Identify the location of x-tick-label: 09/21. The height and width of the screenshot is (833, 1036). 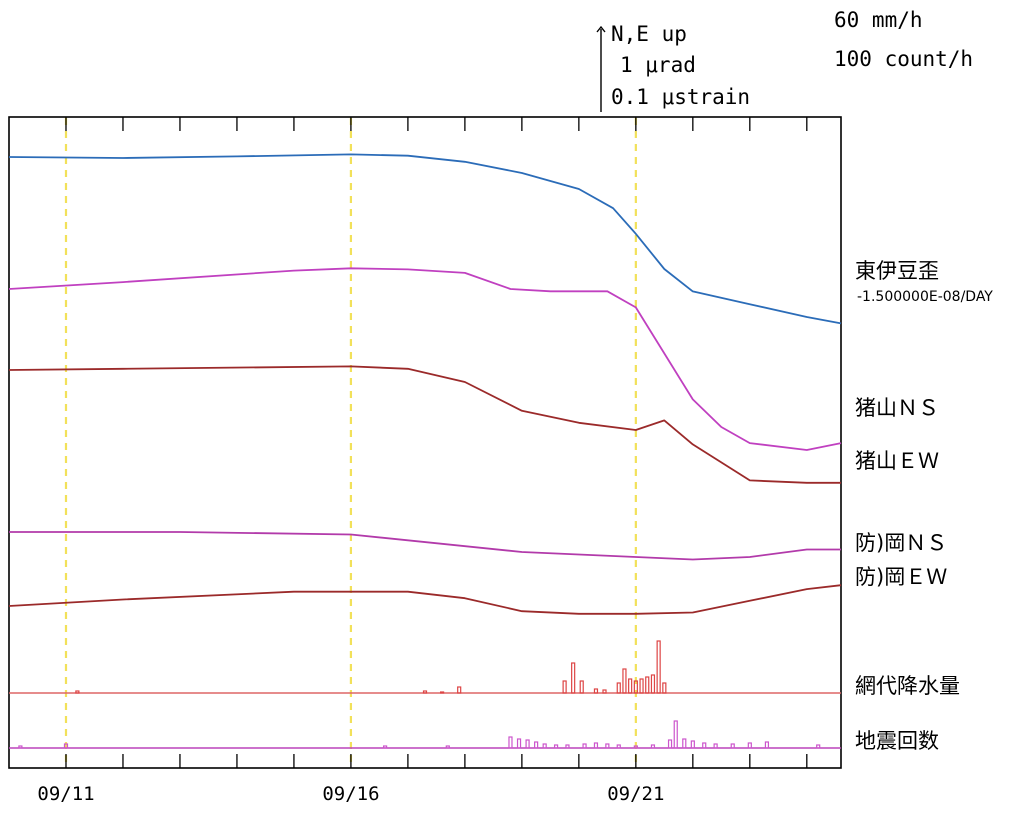
(635, 794).